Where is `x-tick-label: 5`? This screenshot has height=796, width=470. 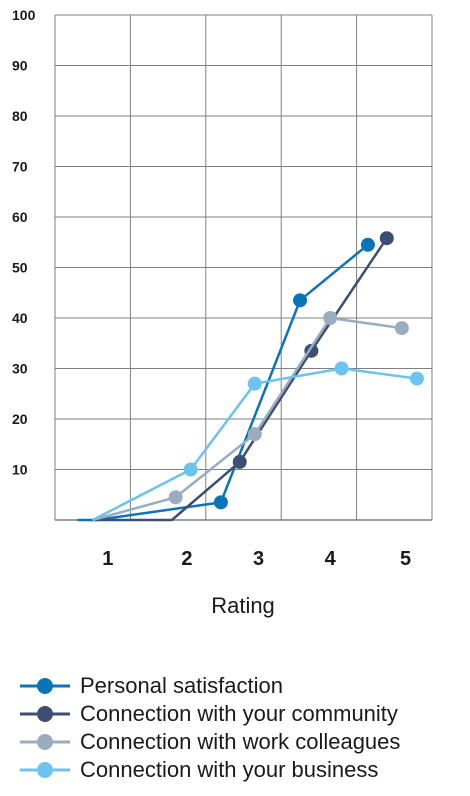
x-tick-label: 5 is located at coordinates (405, 559).